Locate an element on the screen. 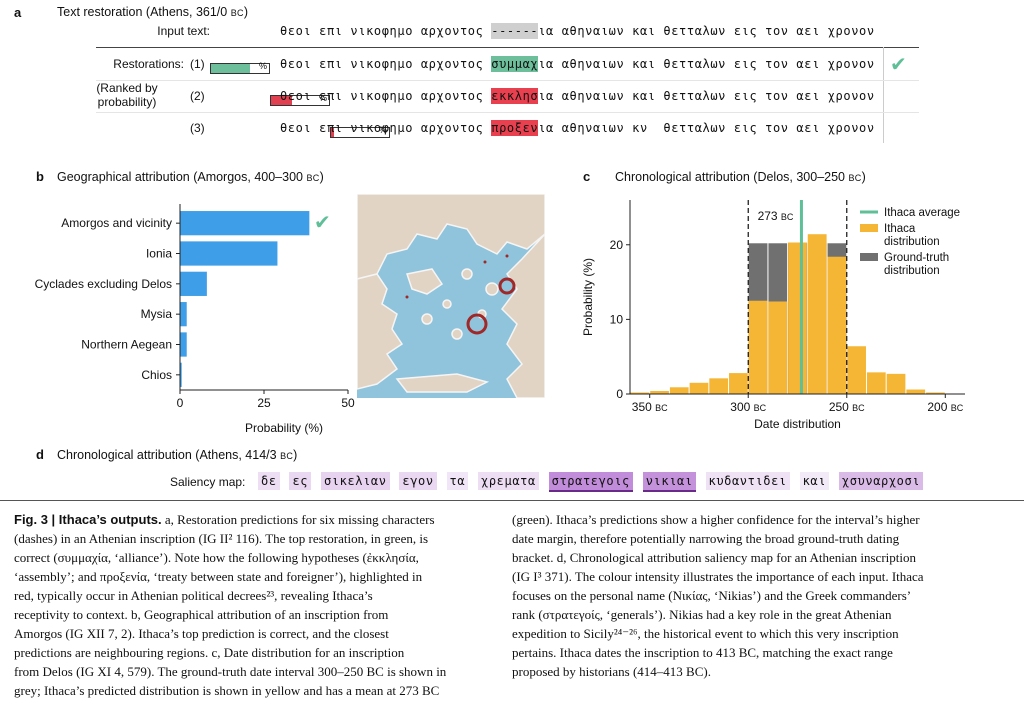 This screenshot has width=1024, height=724. x-axis-title: Probability (%) is located at coordinates (284, 428).